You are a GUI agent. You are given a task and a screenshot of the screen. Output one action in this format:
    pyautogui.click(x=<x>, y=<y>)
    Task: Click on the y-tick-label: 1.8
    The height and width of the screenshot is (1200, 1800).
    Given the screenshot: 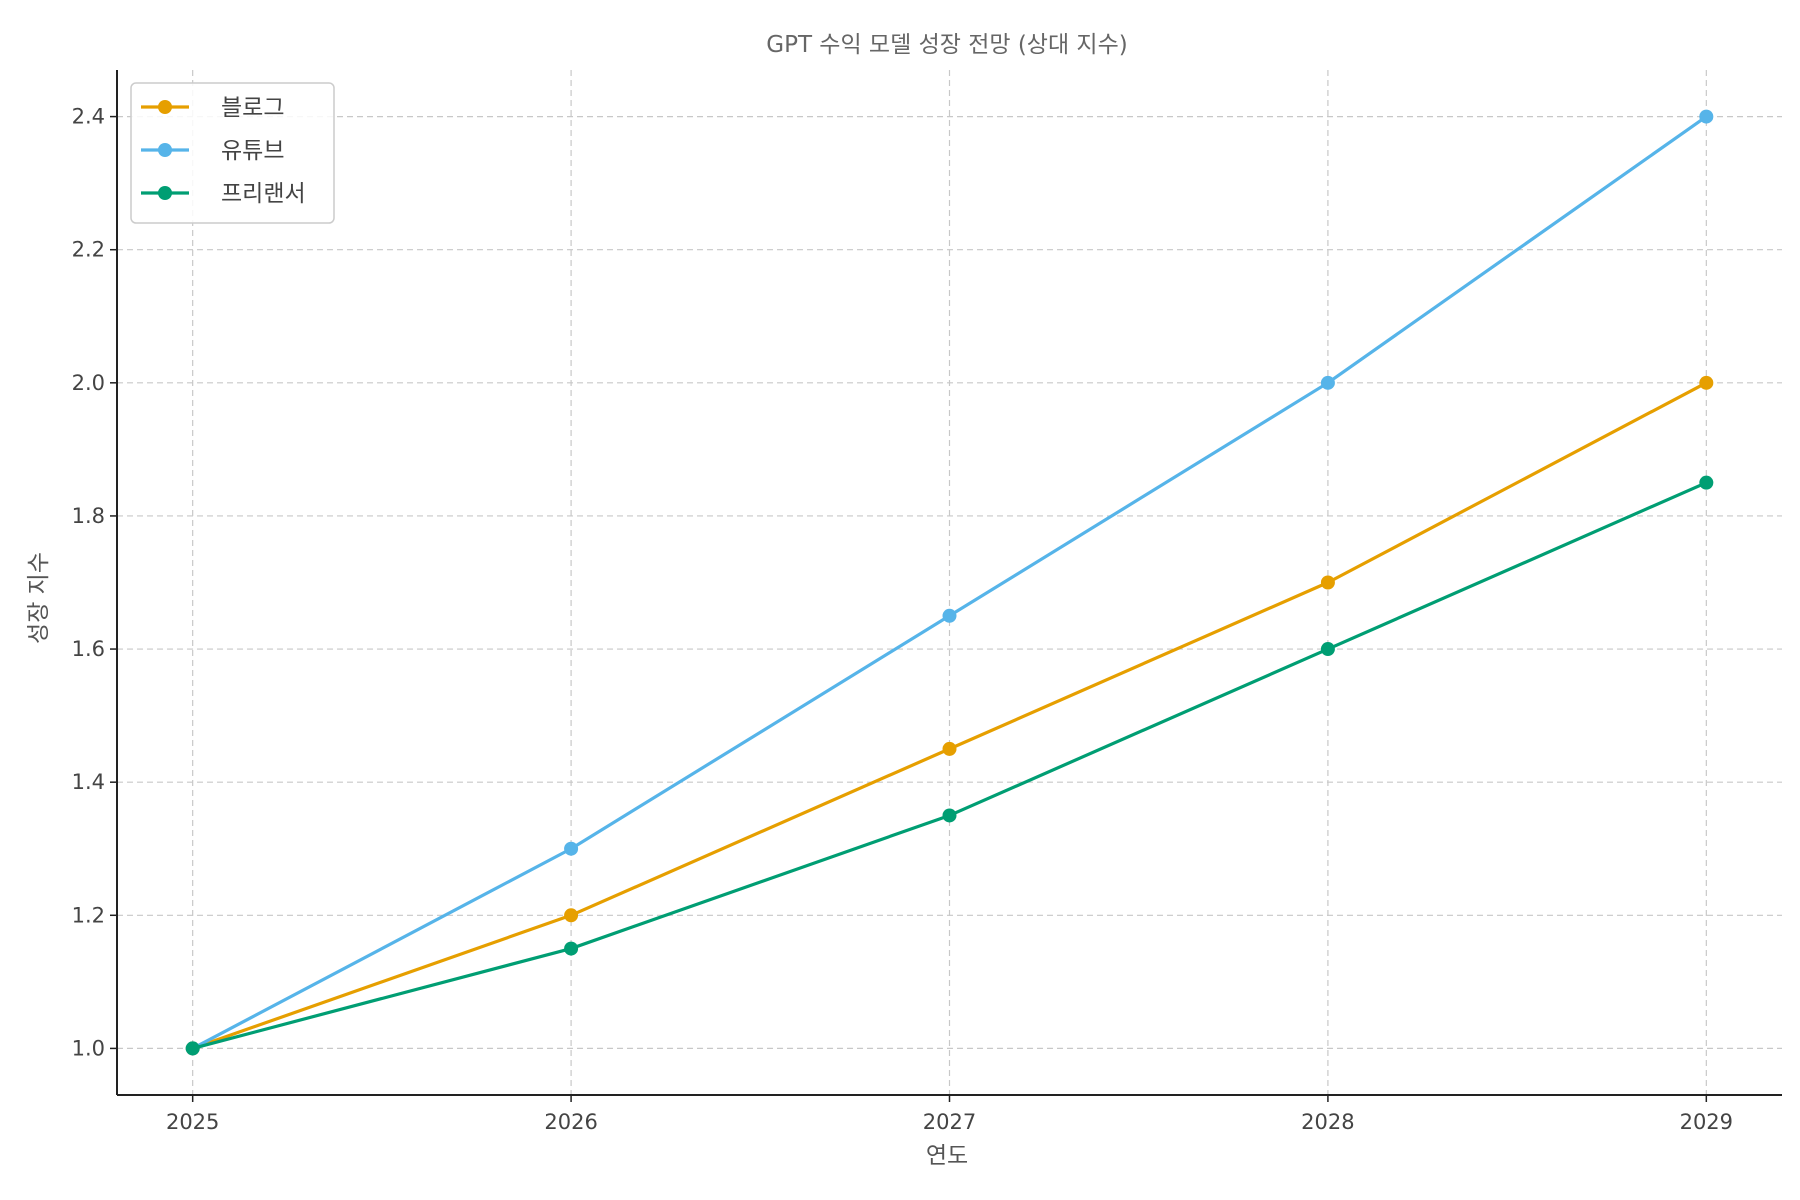 What is the action you would take?
    pyautogui.click(x=88, y=516)
    